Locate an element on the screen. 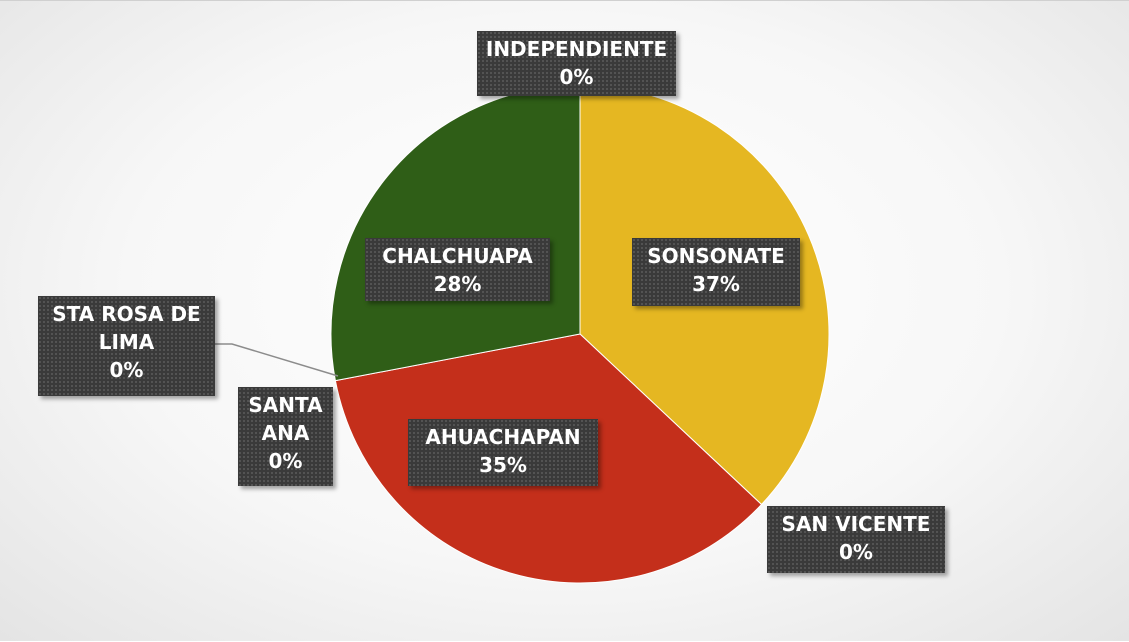 This screenshot has width=1129, height=642. value-label: 37% is located at coordinates (716, 284).